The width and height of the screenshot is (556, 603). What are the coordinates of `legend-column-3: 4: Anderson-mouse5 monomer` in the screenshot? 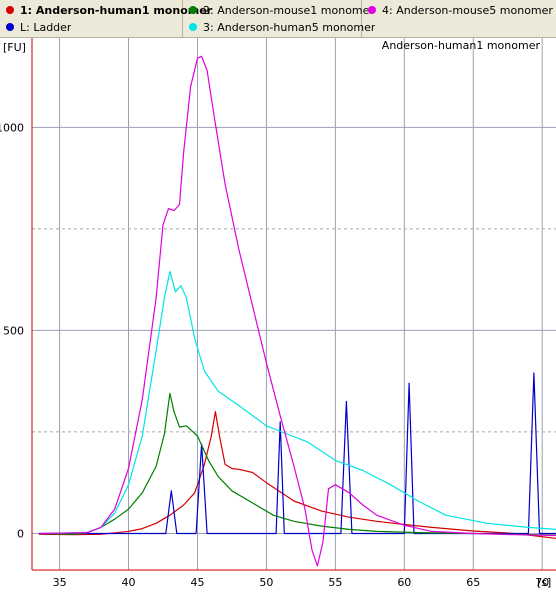 It's located at (459, 19).